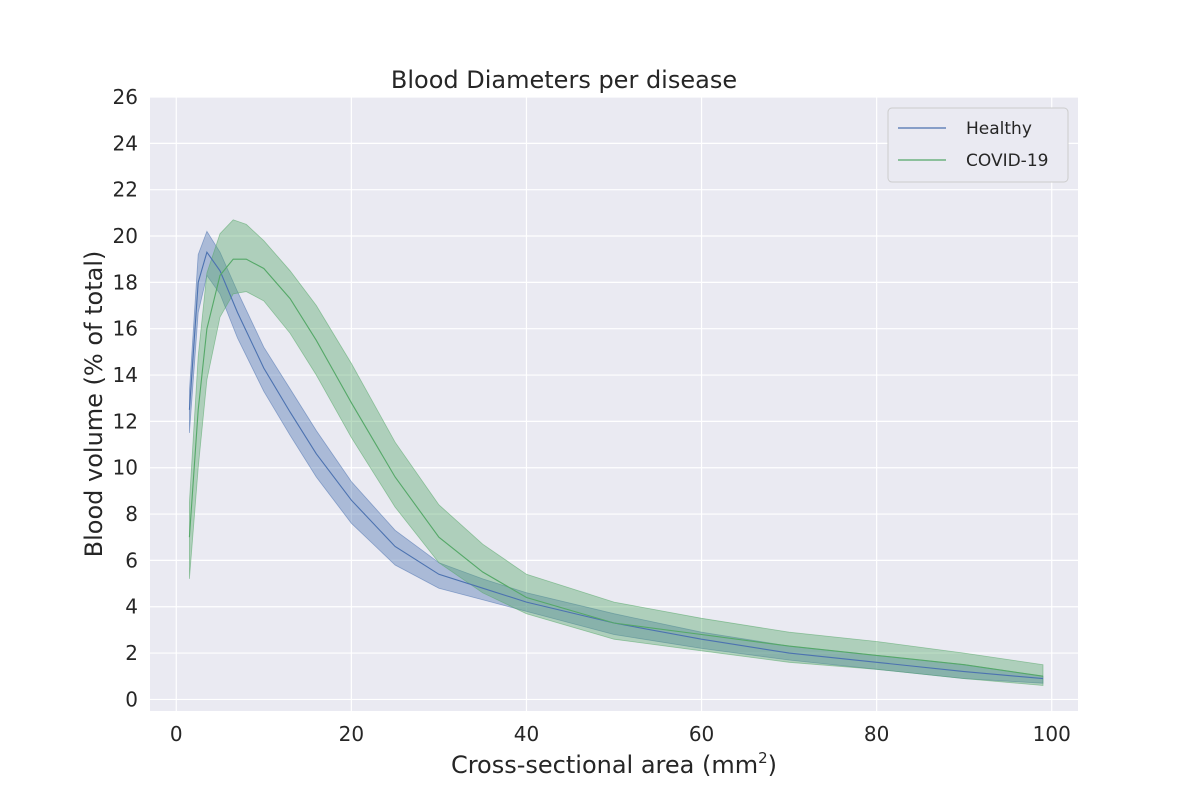 Image resolution: width=1200 pixels, height=804 pixels. I want to click on x-tick-label: 0, so click(176, 734).